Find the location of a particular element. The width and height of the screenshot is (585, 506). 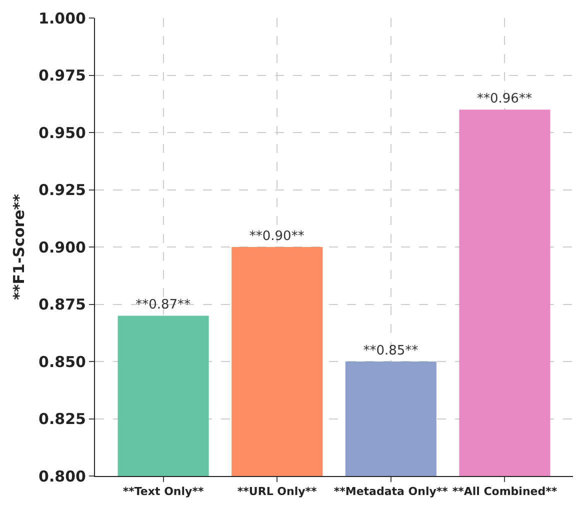

y-tick-label: 0.900 is located at coordinates (62, 247).